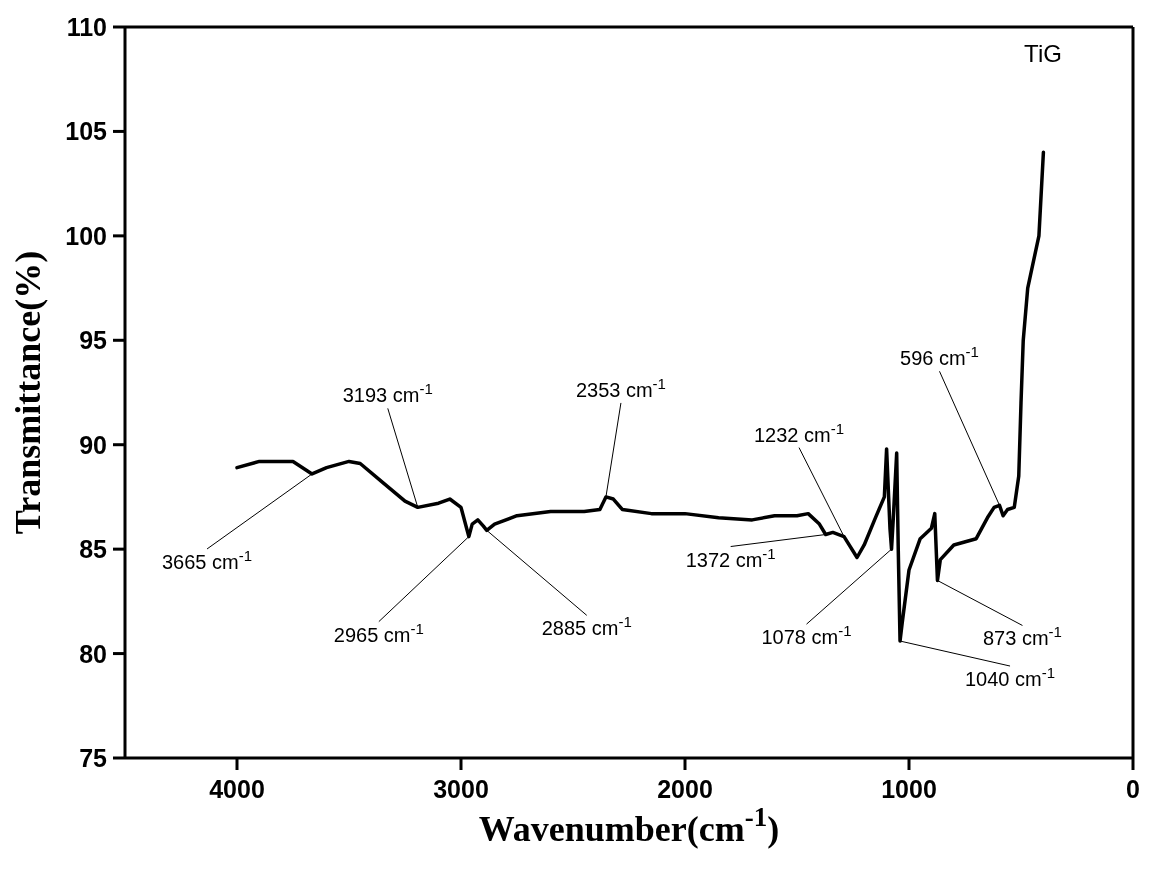 Image resolution: width=1168 pixels, height=871 pixels. Describe the element at coordinates (86, 235) in the screenshot. I see `y-tick-label: 100` at that location.